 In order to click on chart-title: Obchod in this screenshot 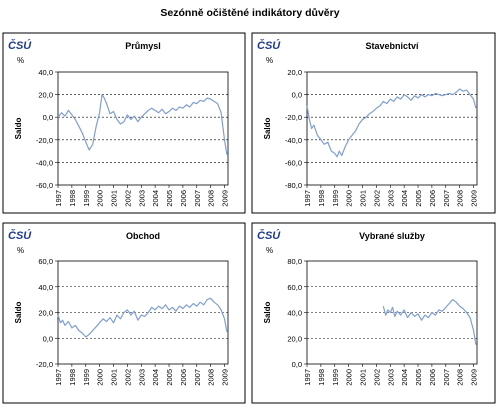, I will do `click(143, 236)`.